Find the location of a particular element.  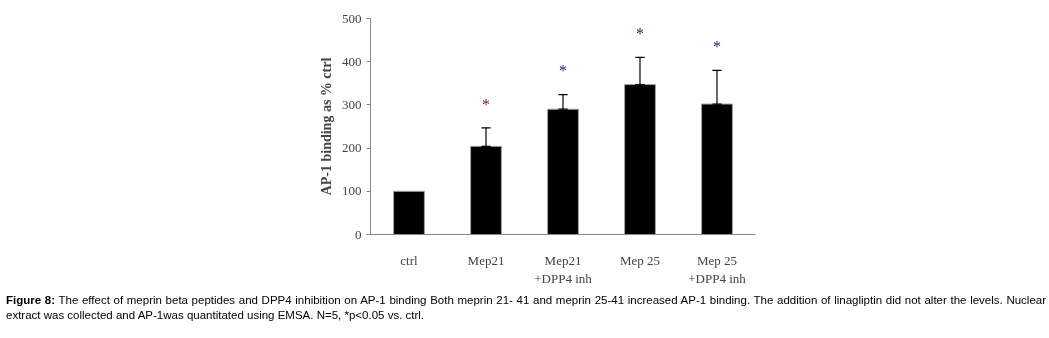

x-tick-label: Mep21 +DPP4 inh is located at coordinates (563, 269).